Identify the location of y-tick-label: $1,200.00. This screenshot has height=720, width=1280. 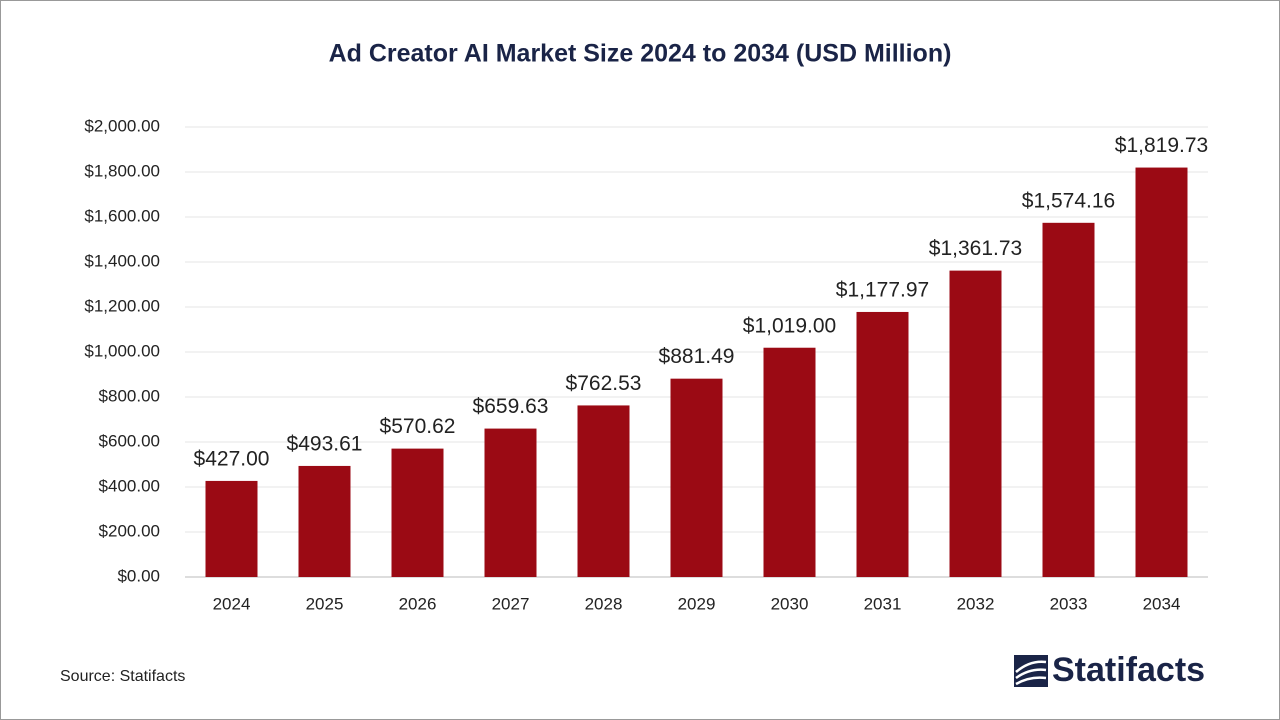
(122, 305).